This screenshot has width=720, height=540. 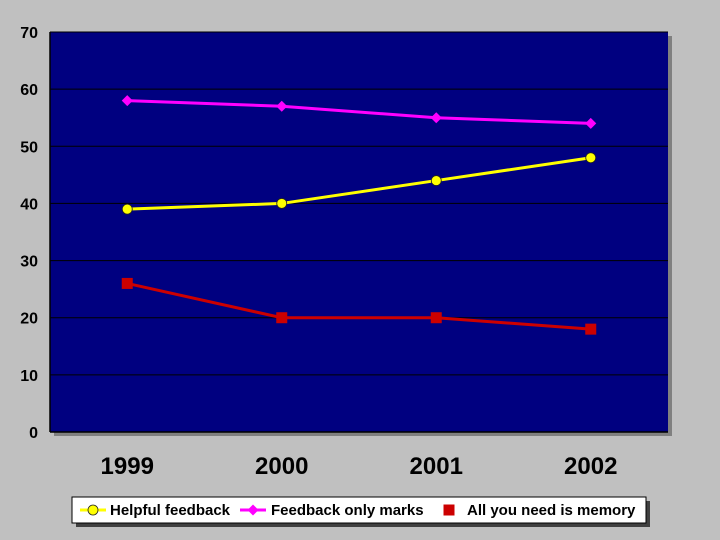 I want to click on legend-item-helpful-feedback: Helpful feedback, so click(x=155, y=510).